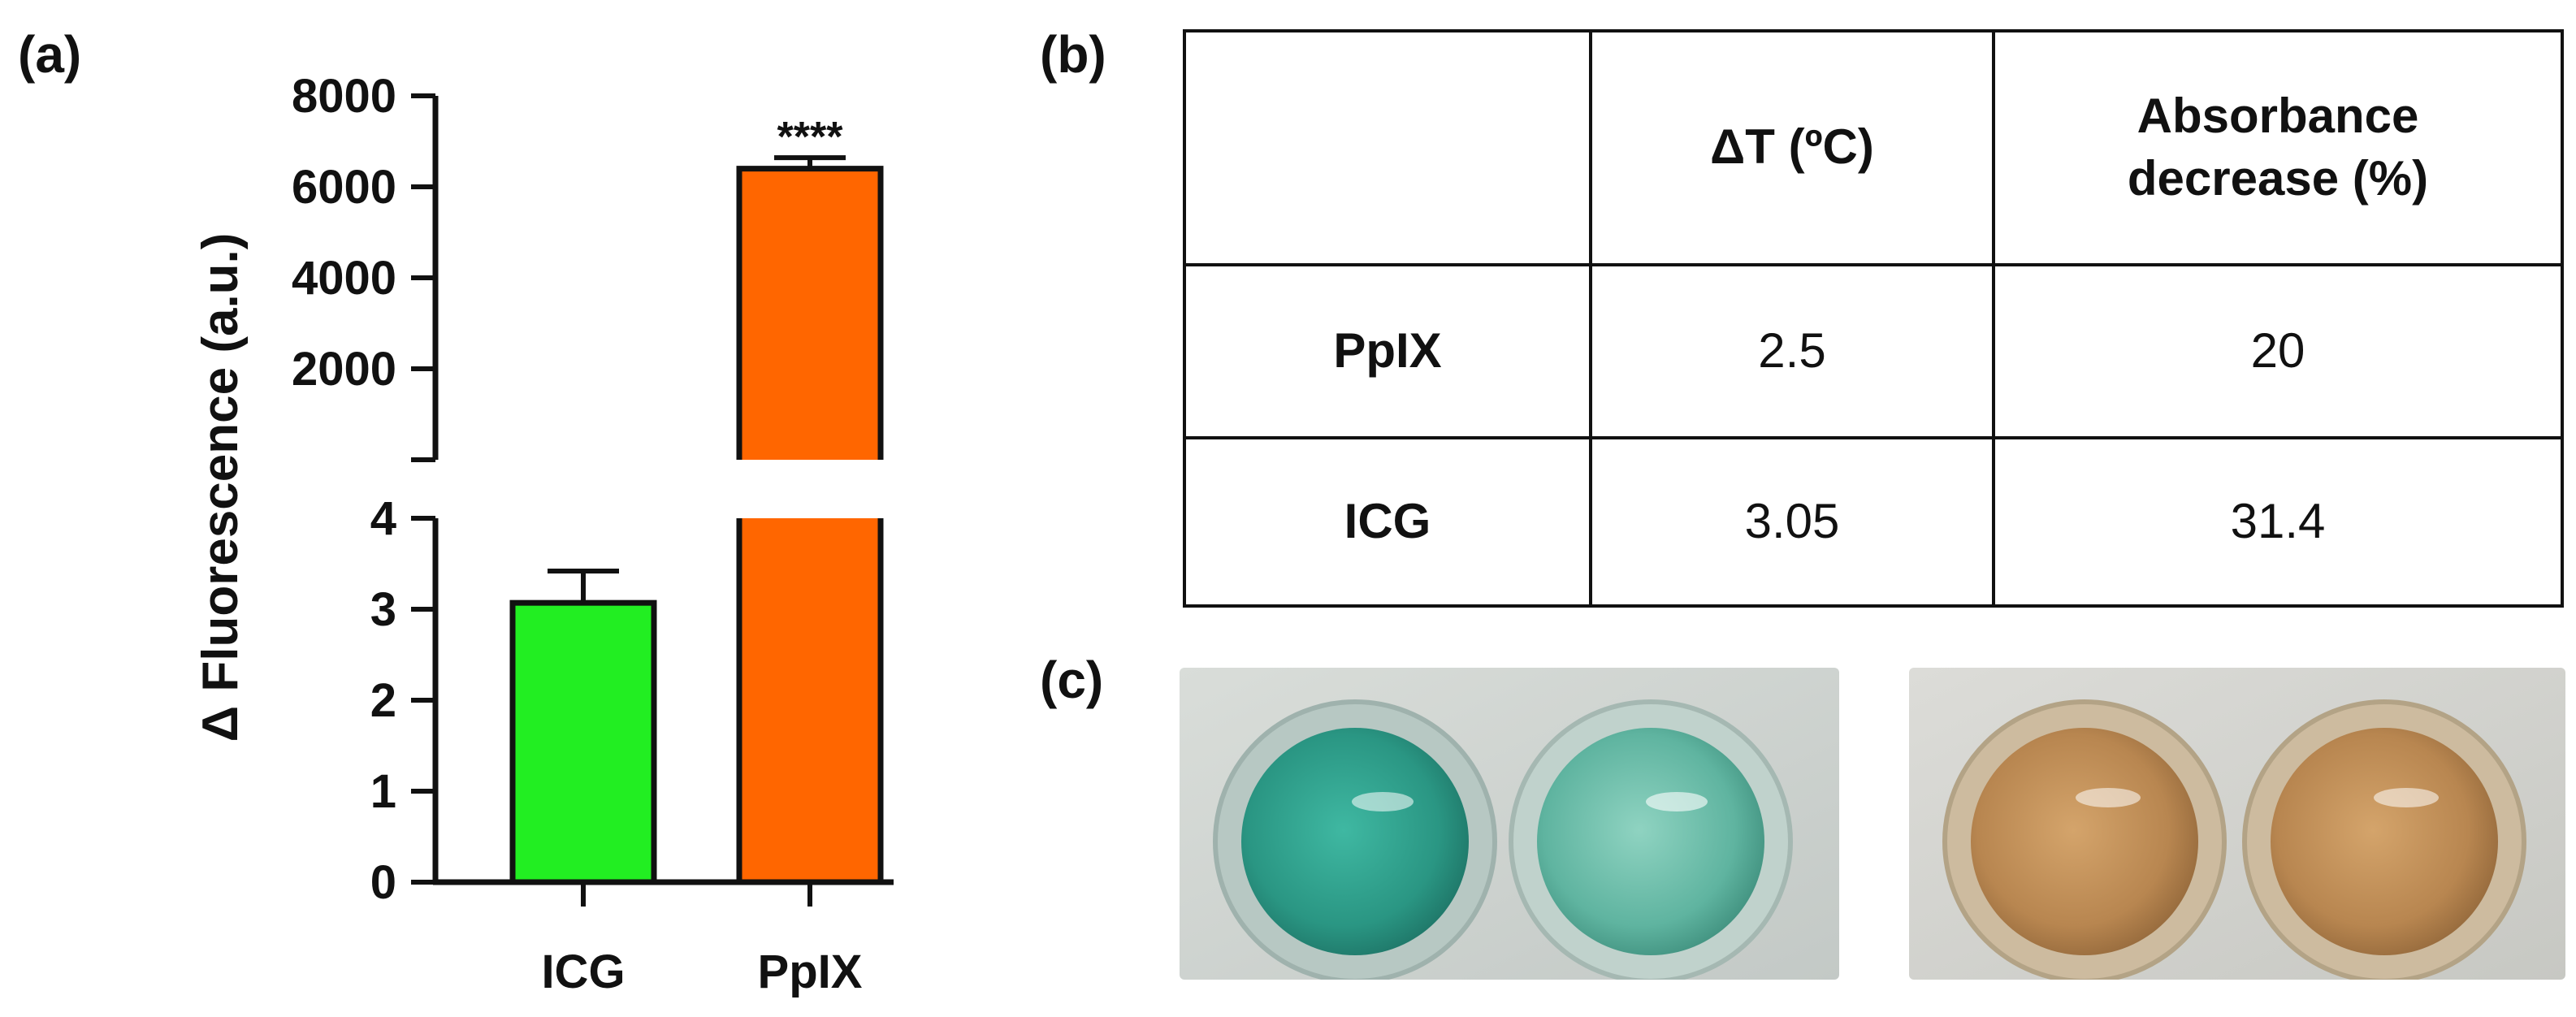 This screenshot has height=1017, width=2576. Describe the element at coordinates (2278, 350) in the screenshot. I see `table-cell-absorbance: 20` at that location.